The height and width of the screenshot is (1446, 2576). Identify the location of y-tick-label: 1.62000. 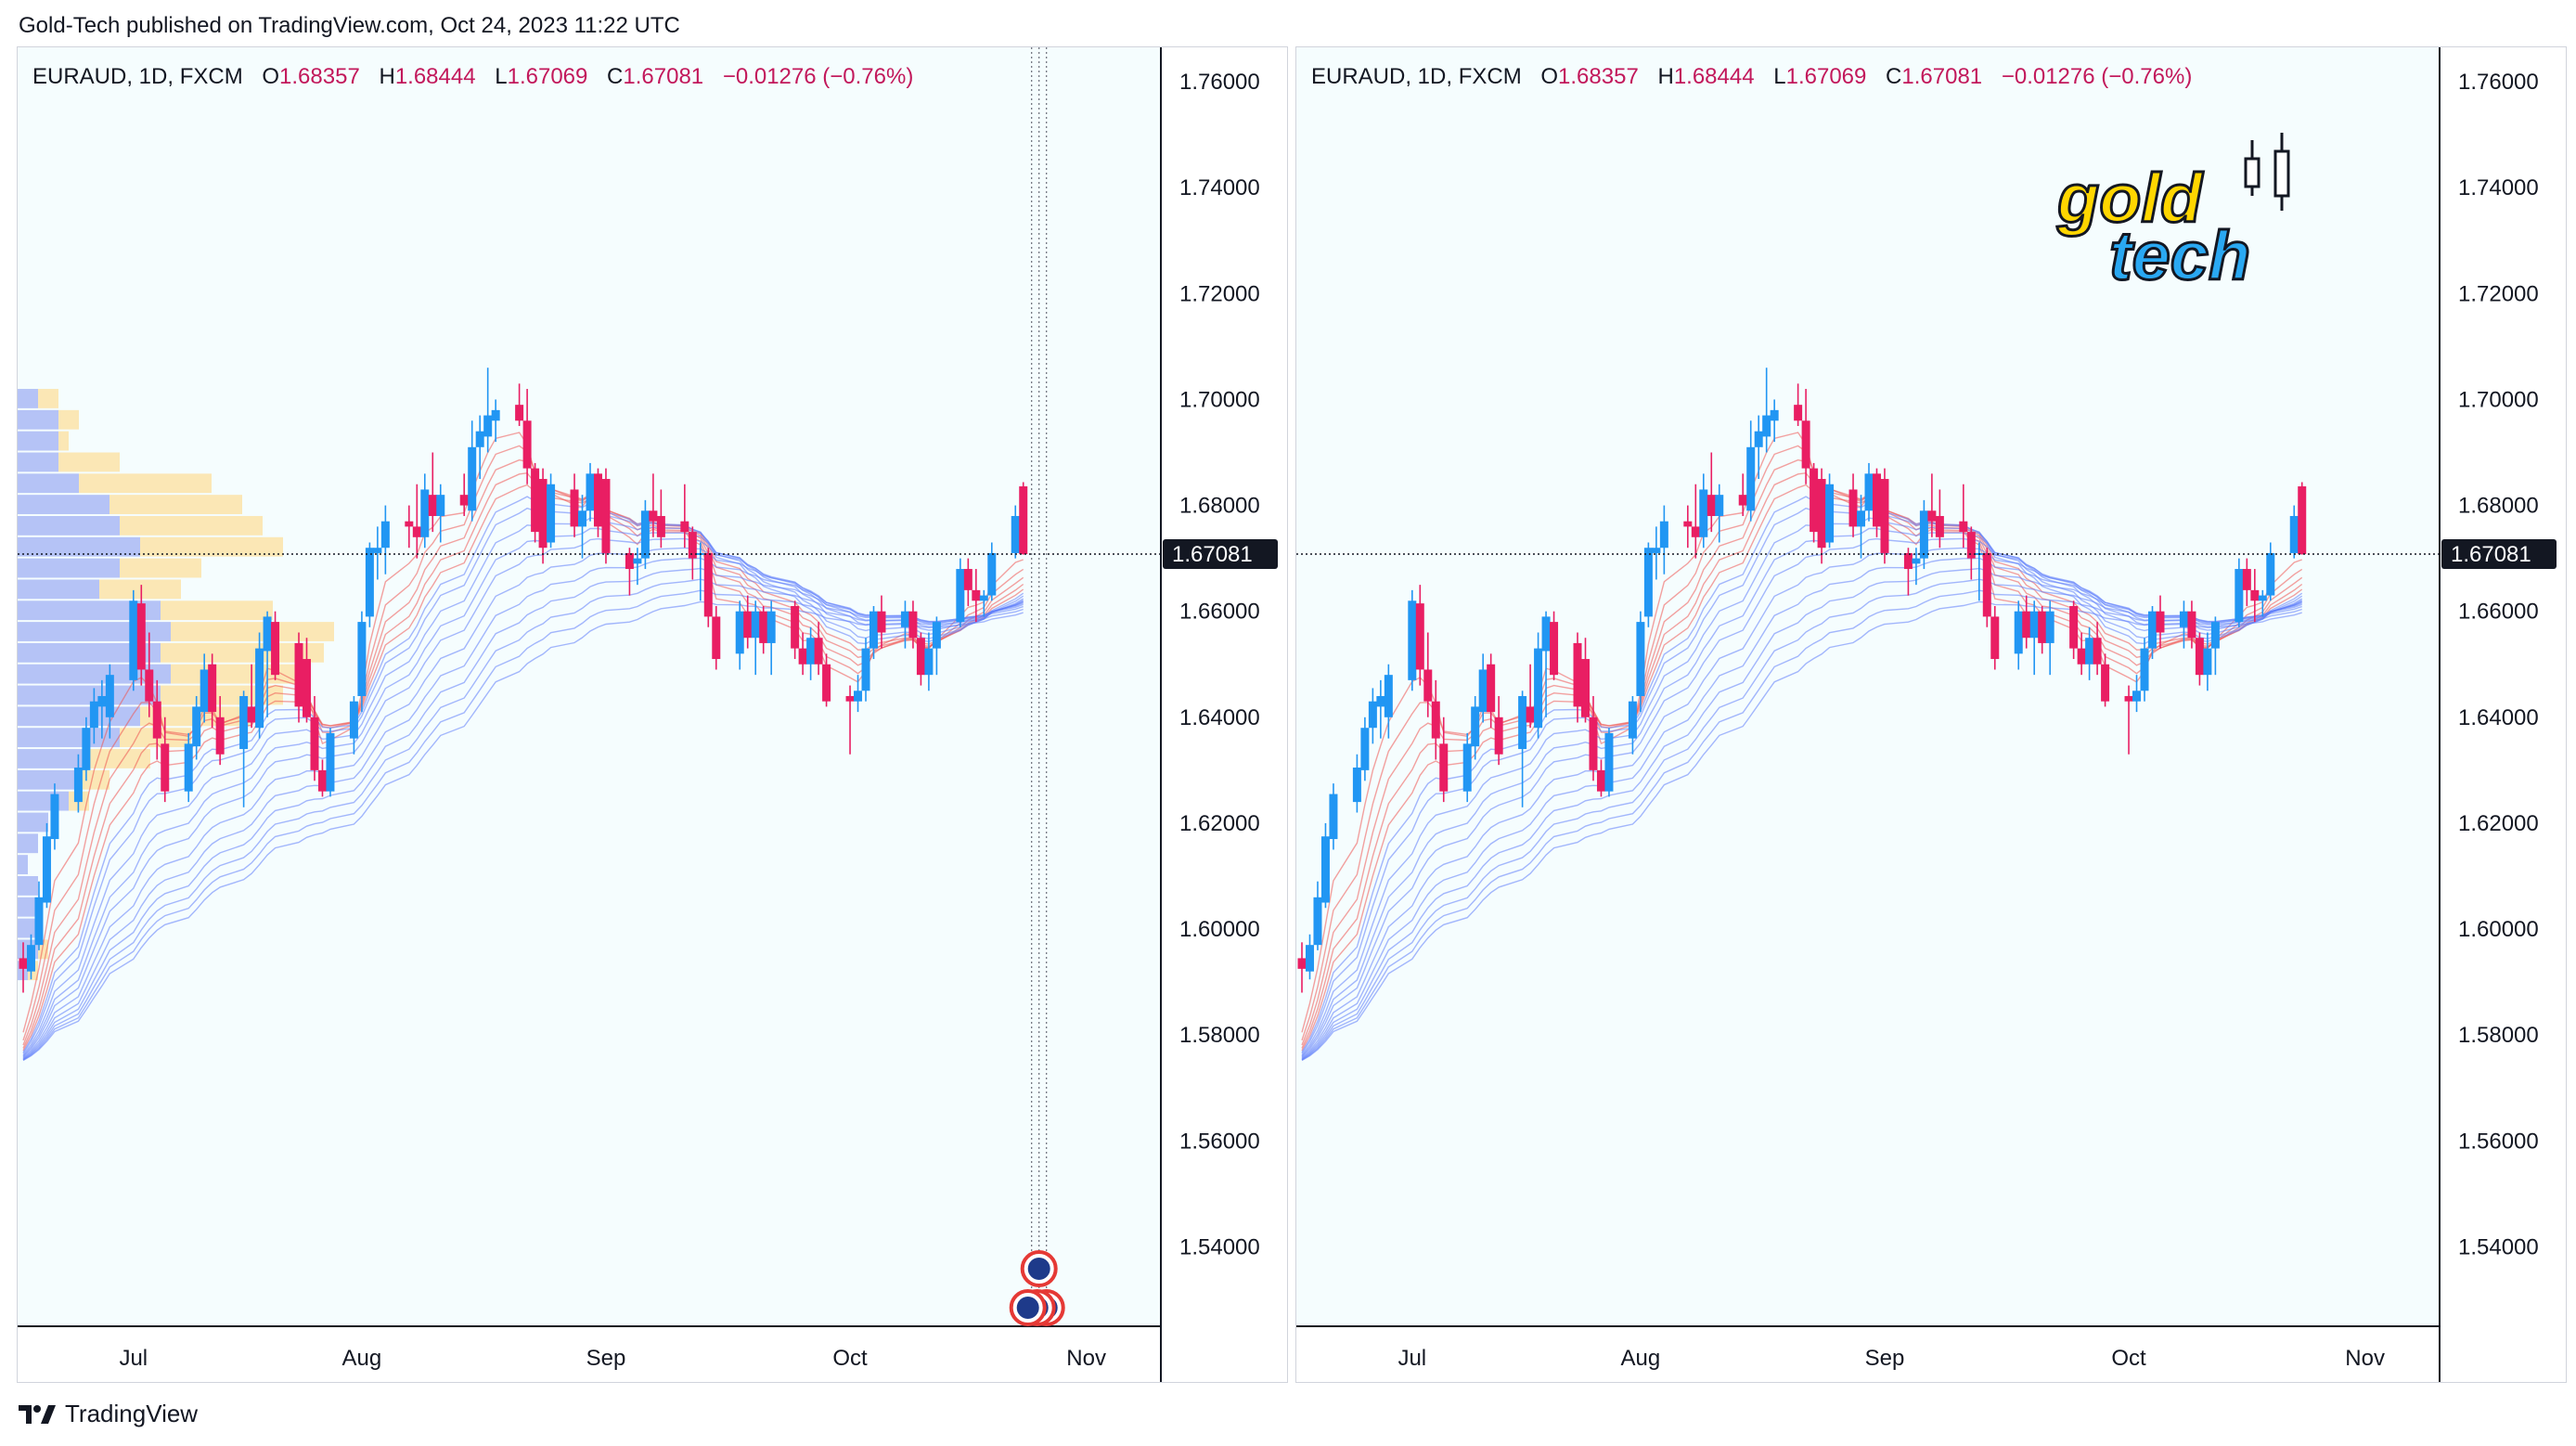
(2498, 823).